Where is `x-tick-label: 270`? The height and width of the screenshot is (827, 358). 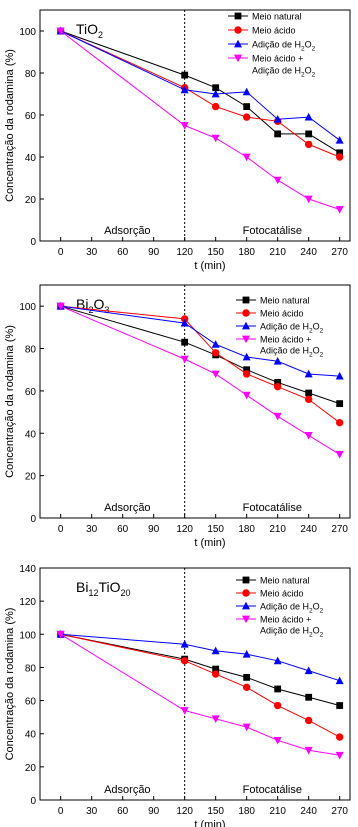
x-tick-label: 270 is located at coordinates (339, 529).